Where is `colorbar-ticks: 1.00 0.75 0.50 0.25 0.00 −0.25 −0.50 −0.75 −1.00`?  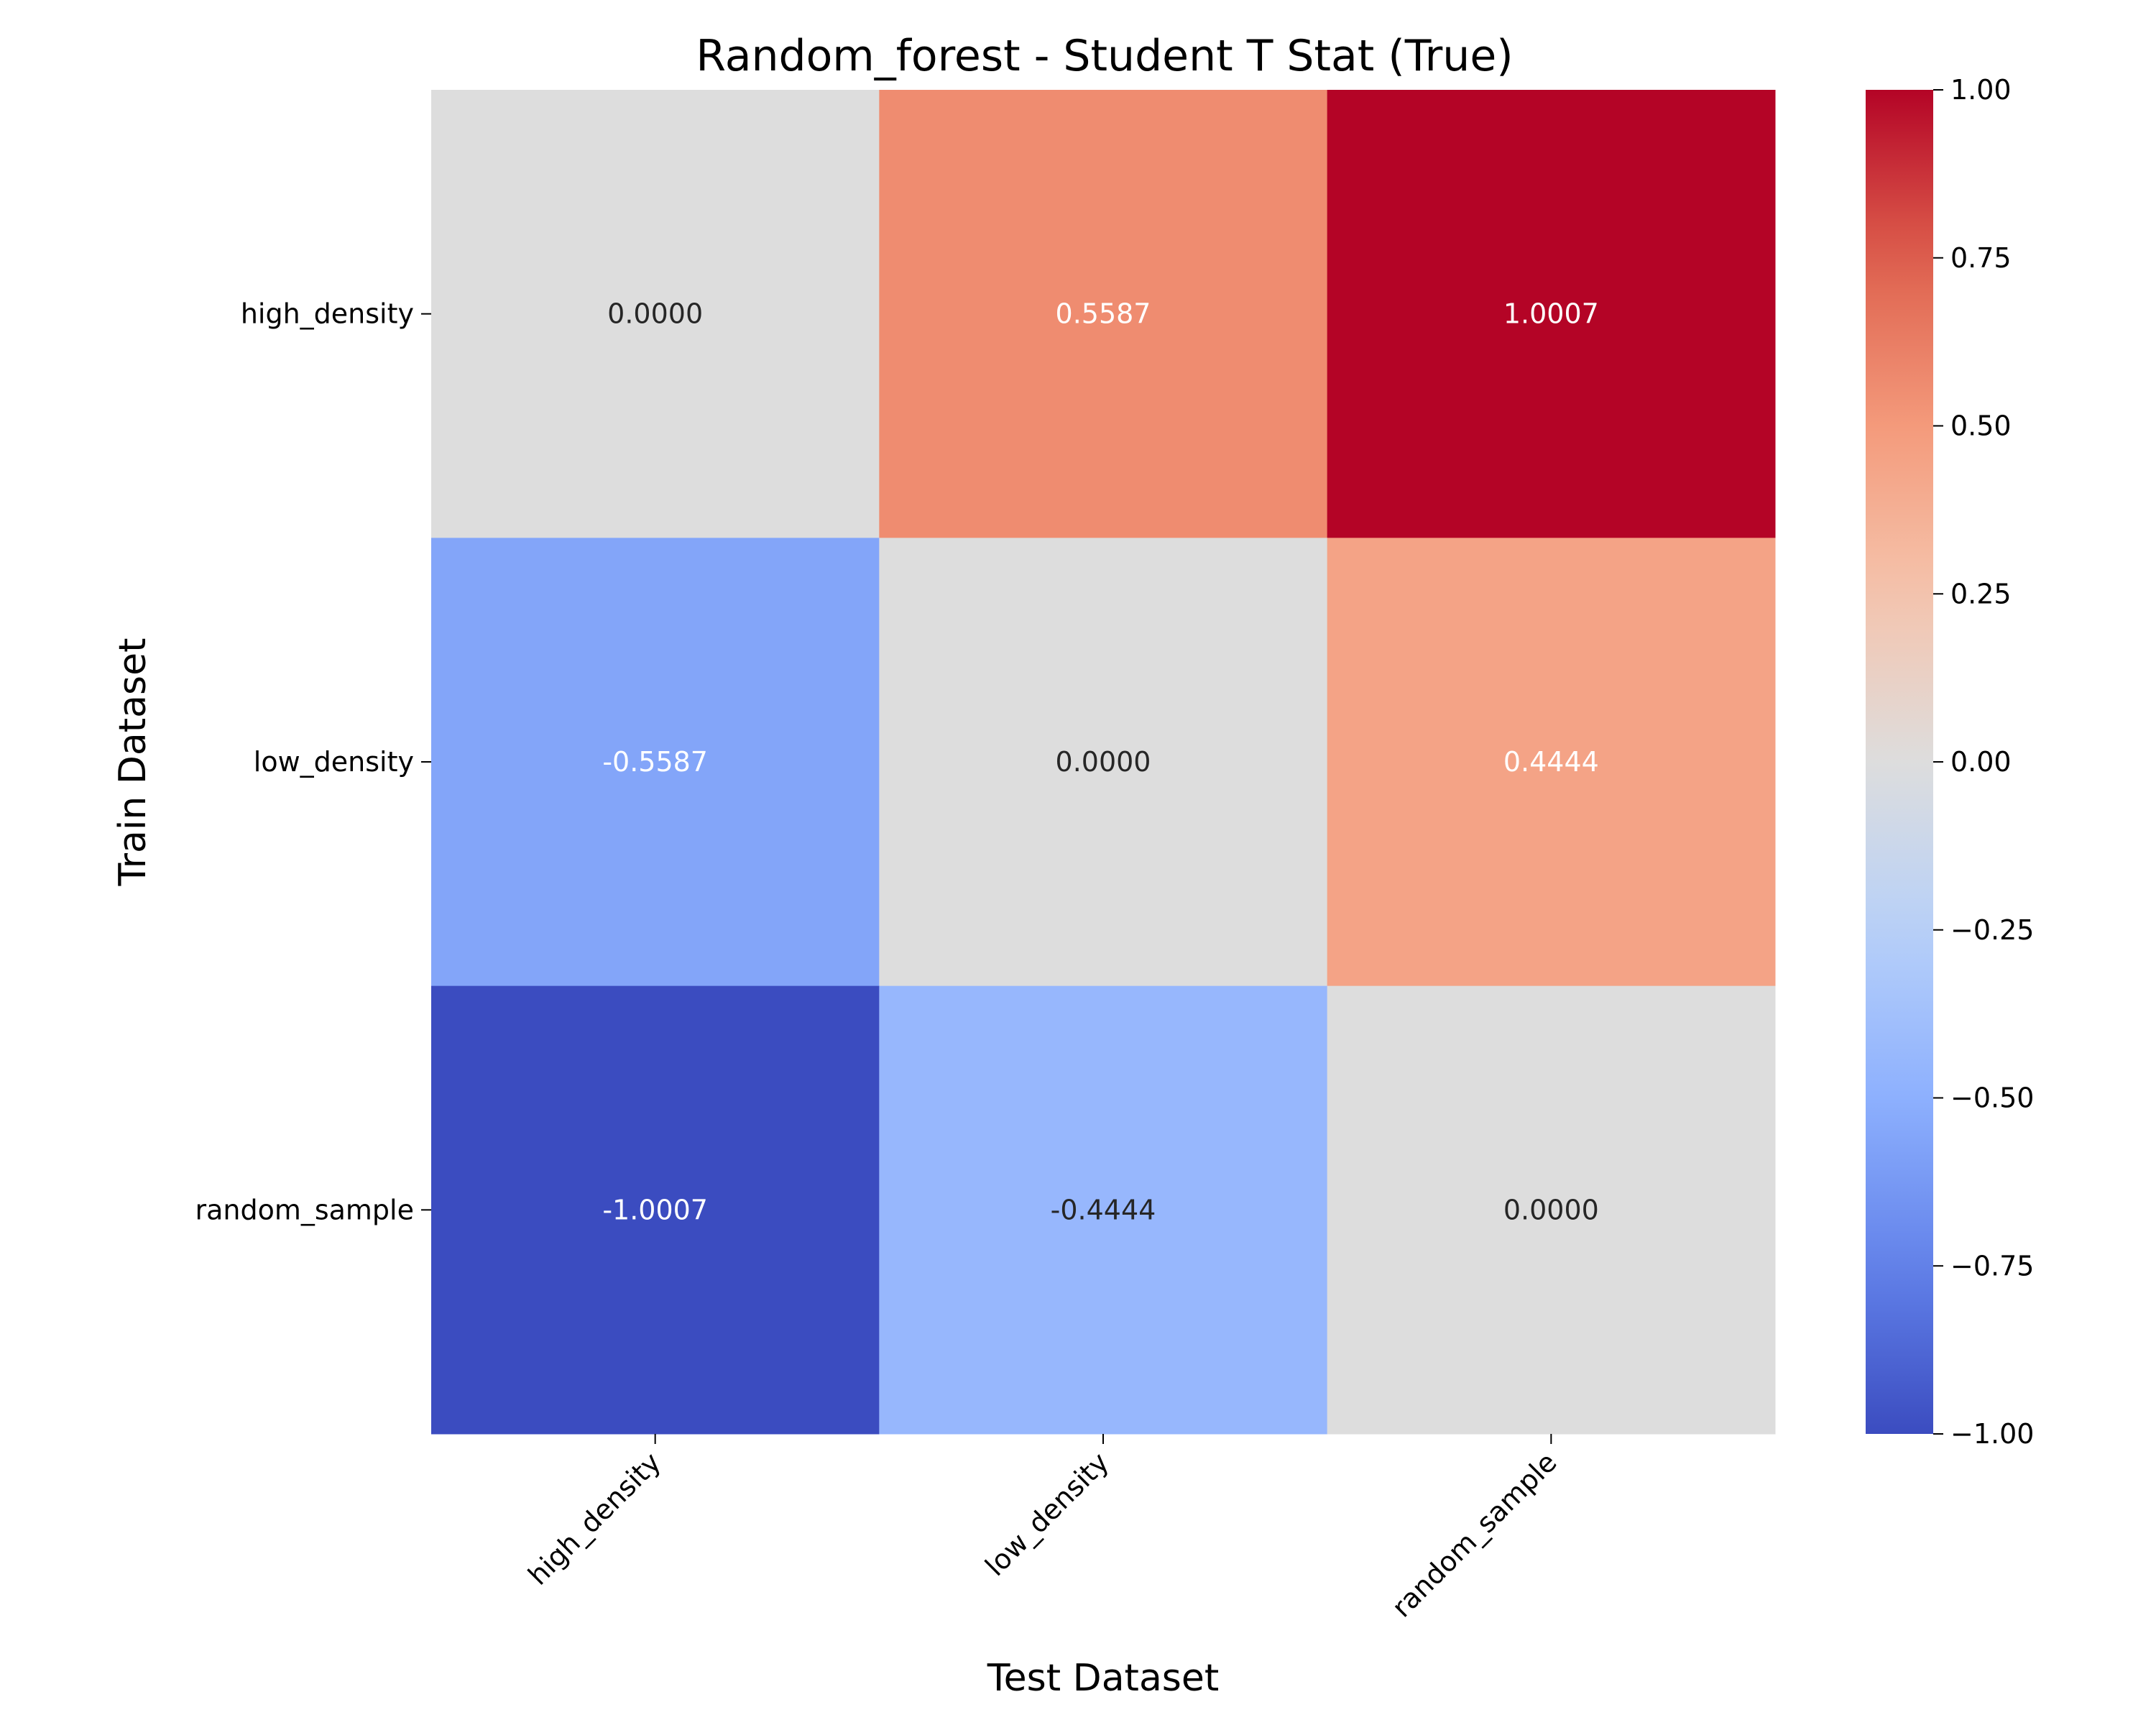 colorbar-ticks: 1.00 0.75 0.50 0.25 0.00 −0.25 −0.50 −0.75 −1.00 is located at coordinates (1984, 762).